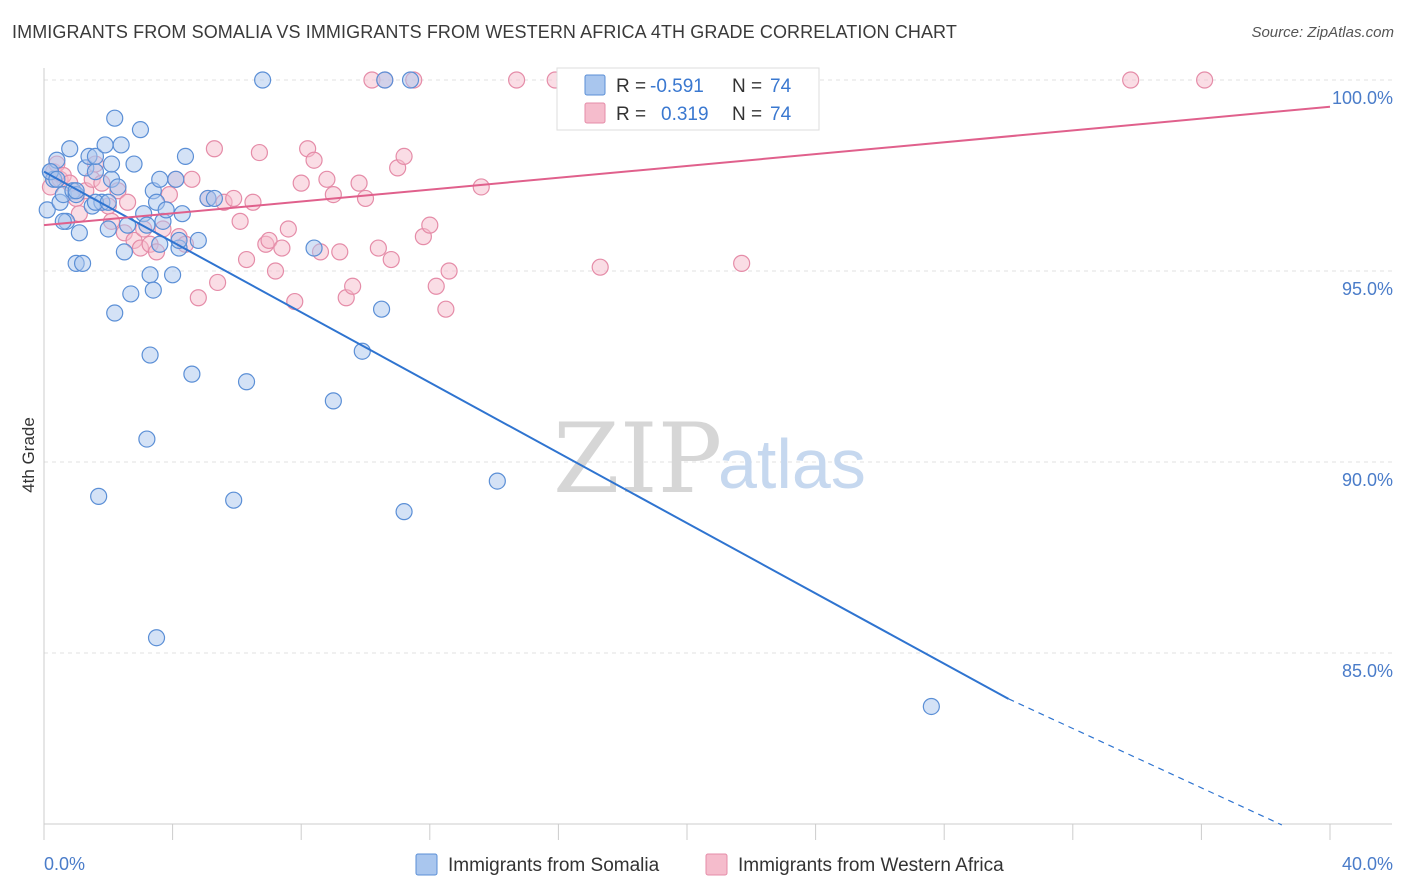  Describe the element at coordinates (1367, 671) in the screenshot. I see `y-tick-label: 85.0%` at that location.